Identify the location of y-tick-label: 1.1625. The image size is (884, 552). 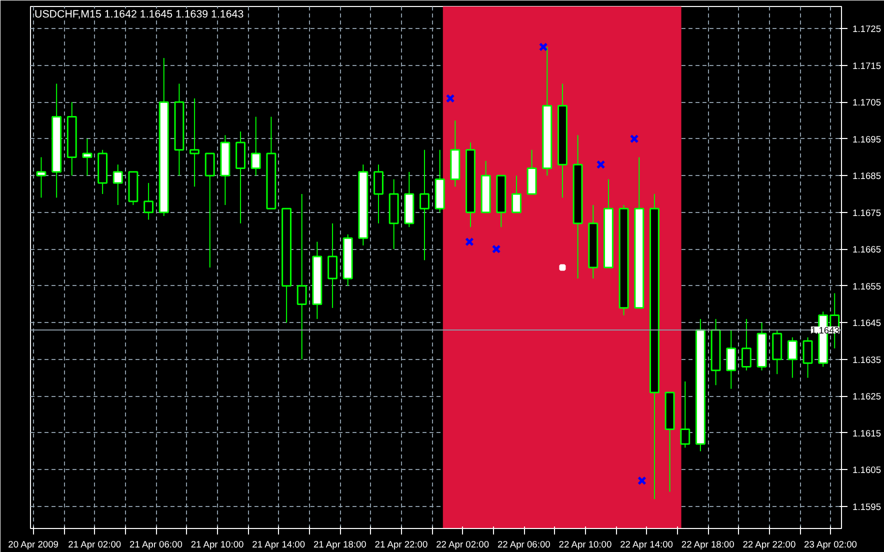
(867, 397).